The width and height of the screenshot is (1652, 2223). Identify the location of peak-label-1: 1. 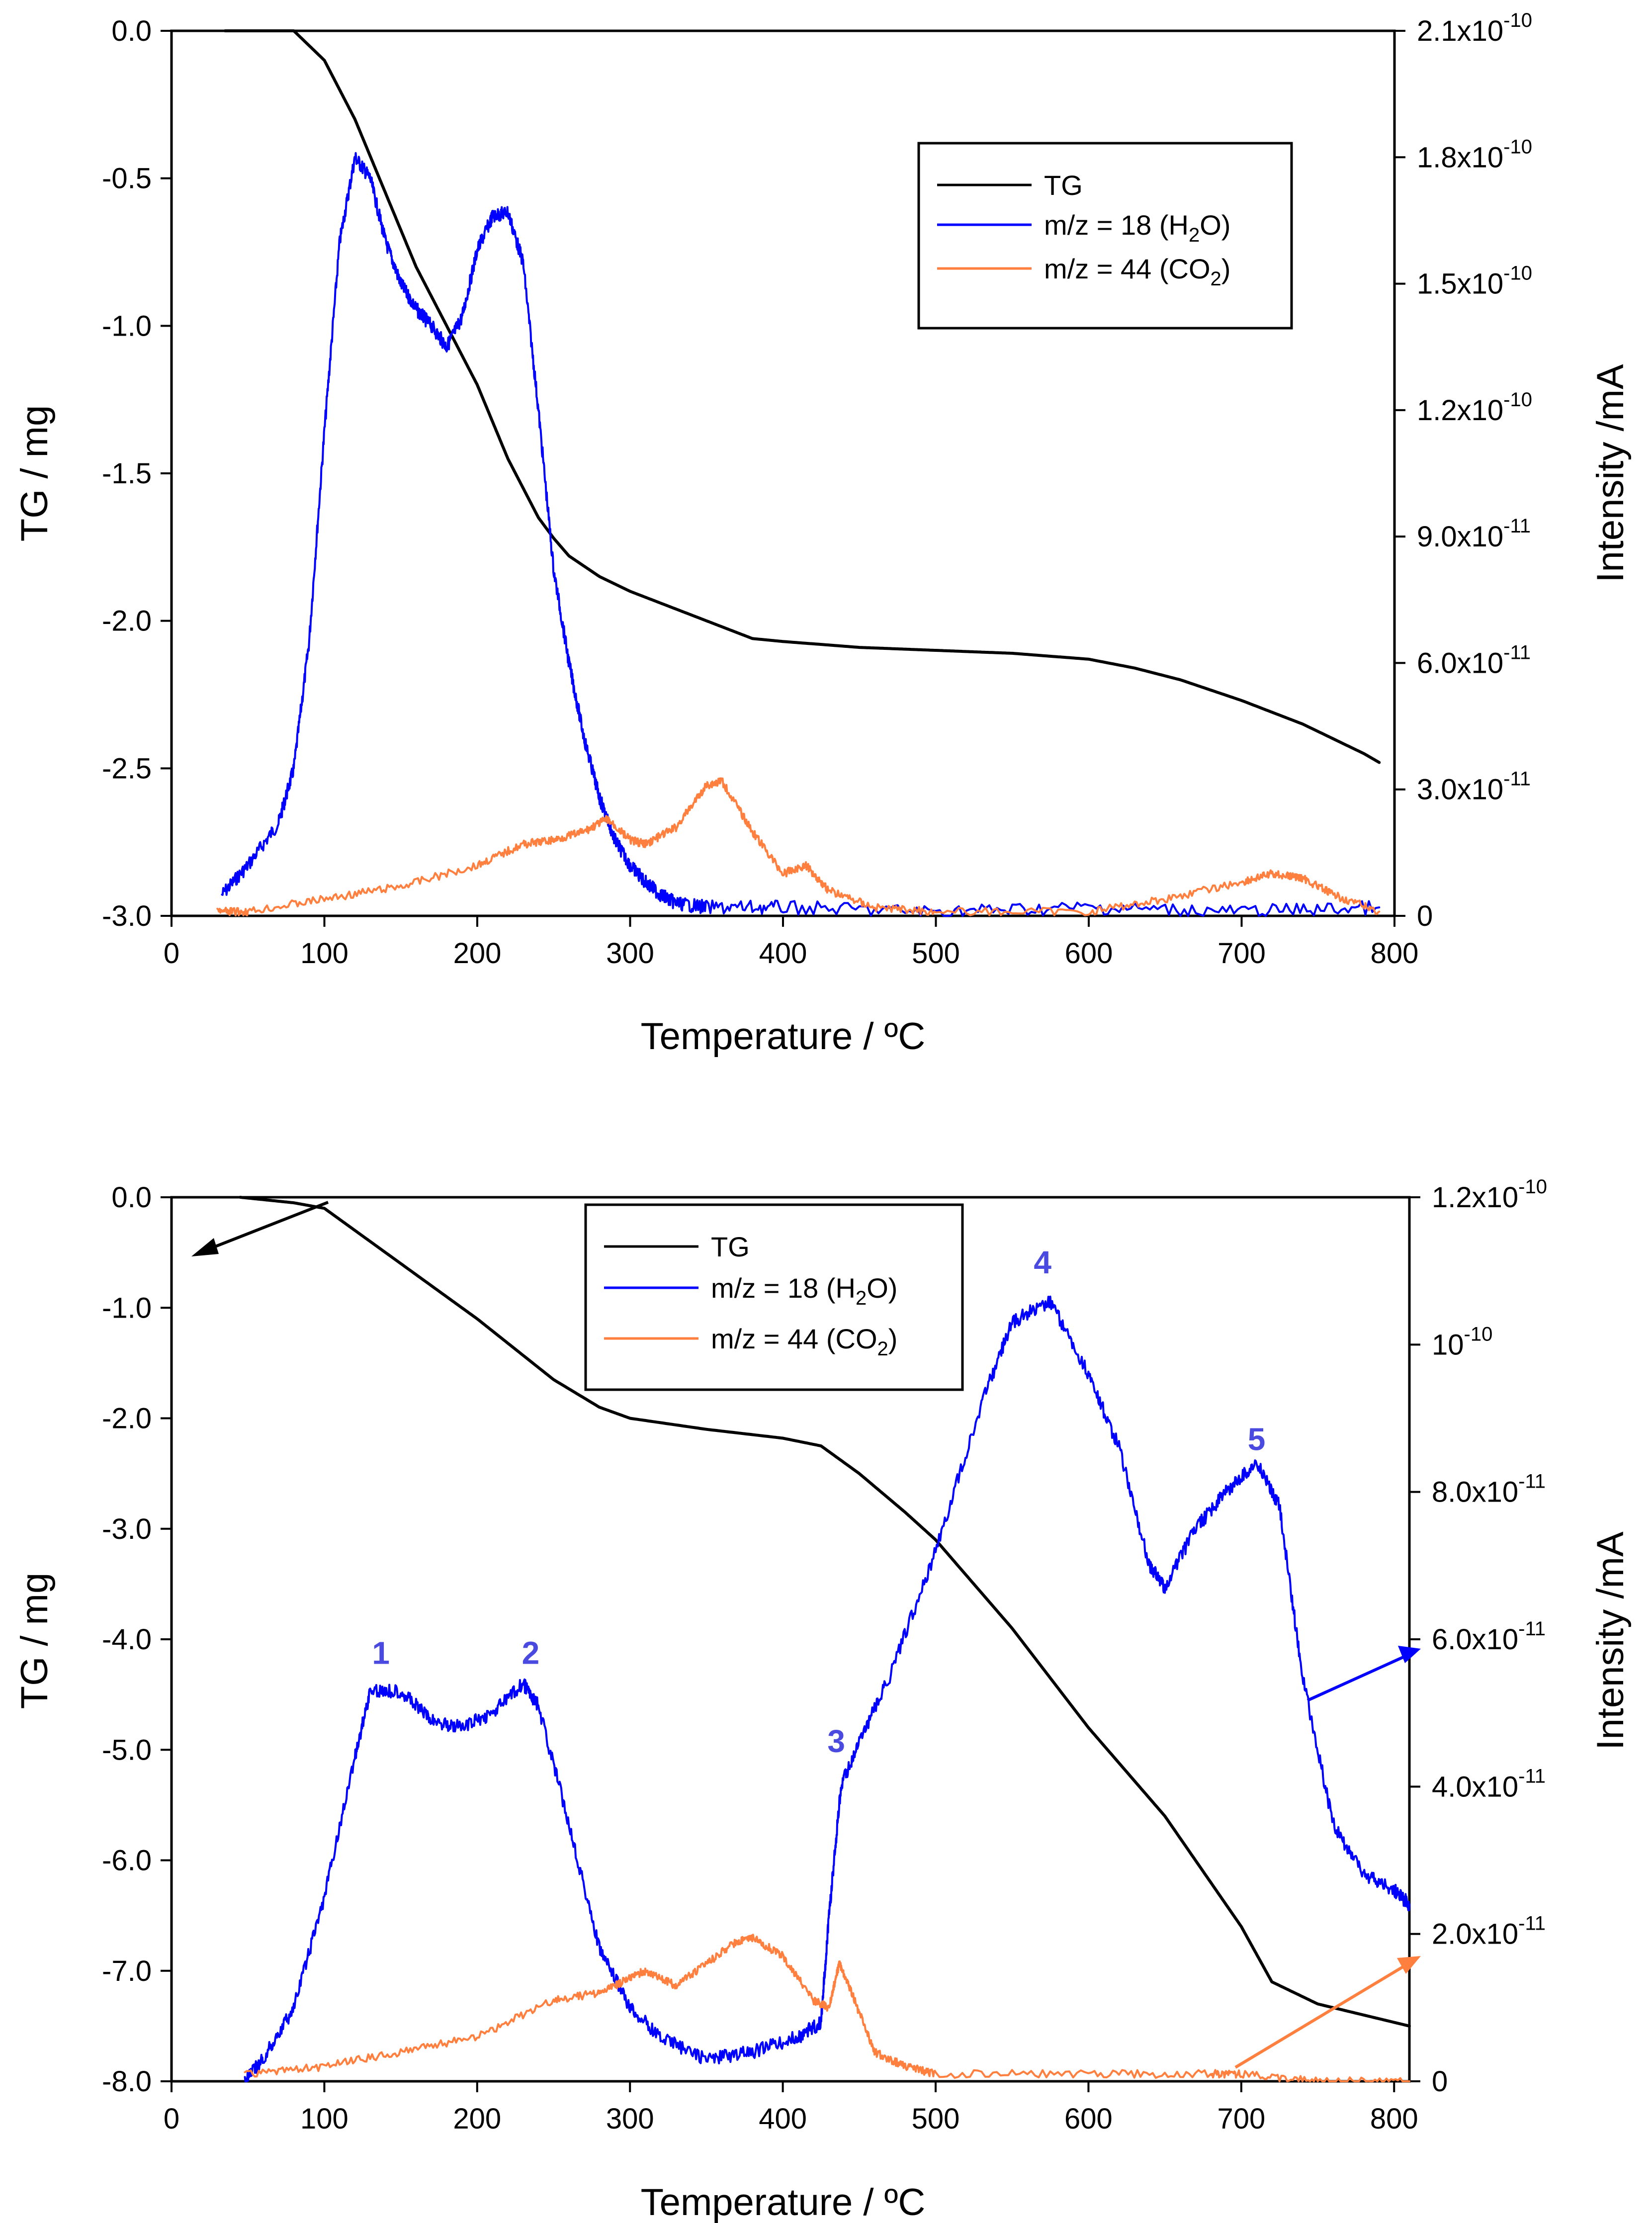
(381, 1653).